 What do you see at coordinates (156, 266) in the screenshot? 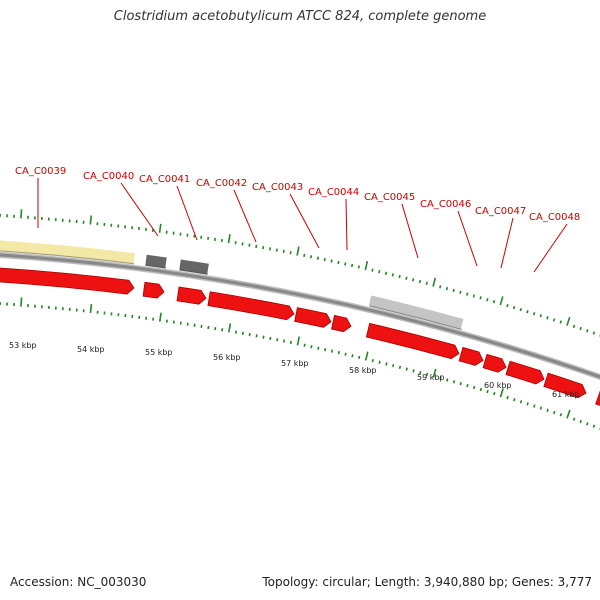
I see `feature-block-dark-edge` at bounding box center [156, 266].